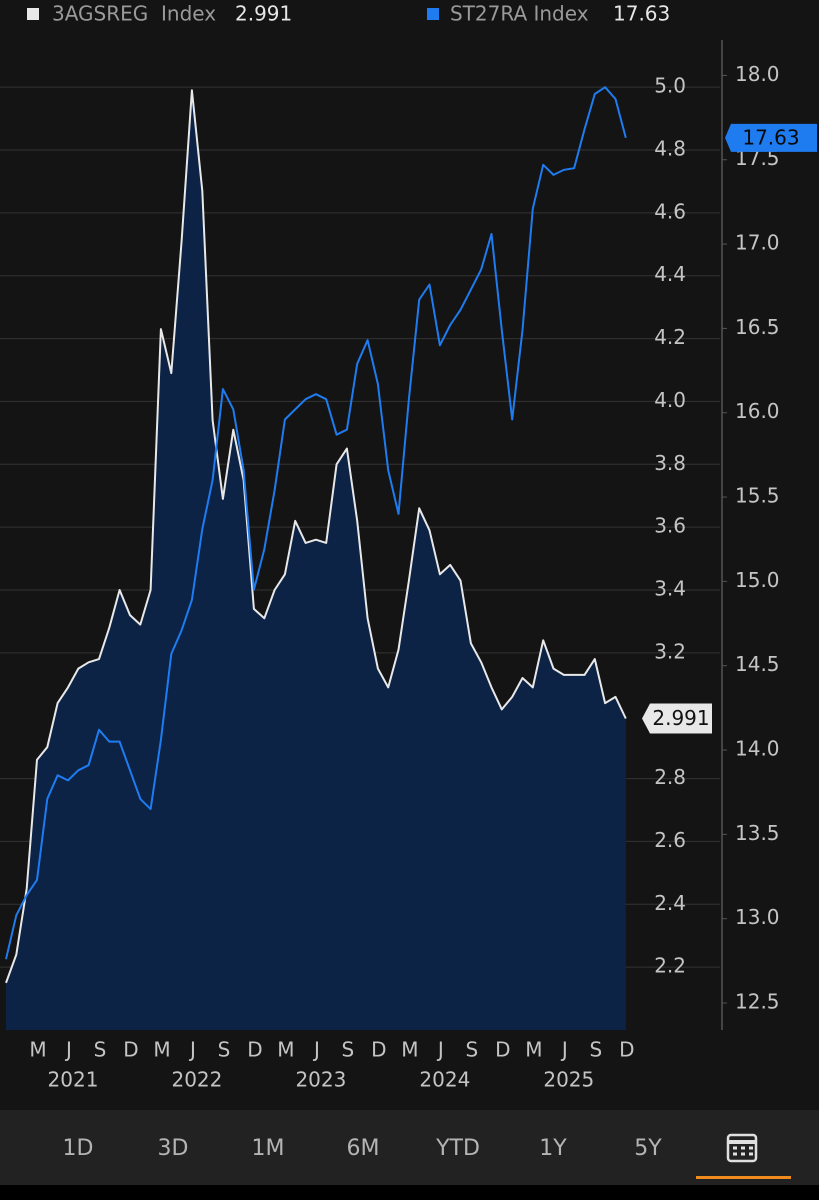  Describe the element at coordinates (78, 1148) in the screenshot. I see `range-button: 1D` at that location.